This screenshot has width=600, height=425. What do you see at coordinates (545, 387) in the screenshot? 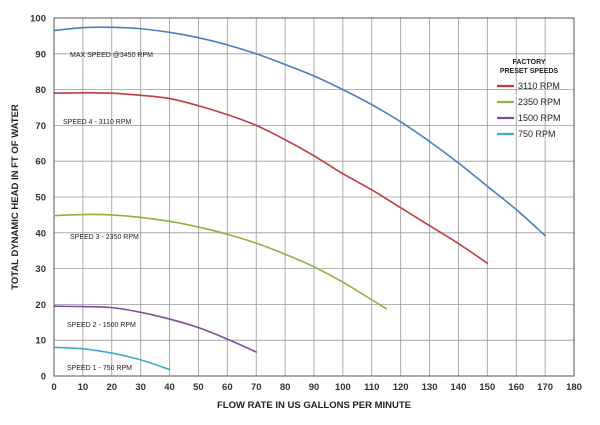
I see `x-tick-label: 170` at bounding box center [545, 387].